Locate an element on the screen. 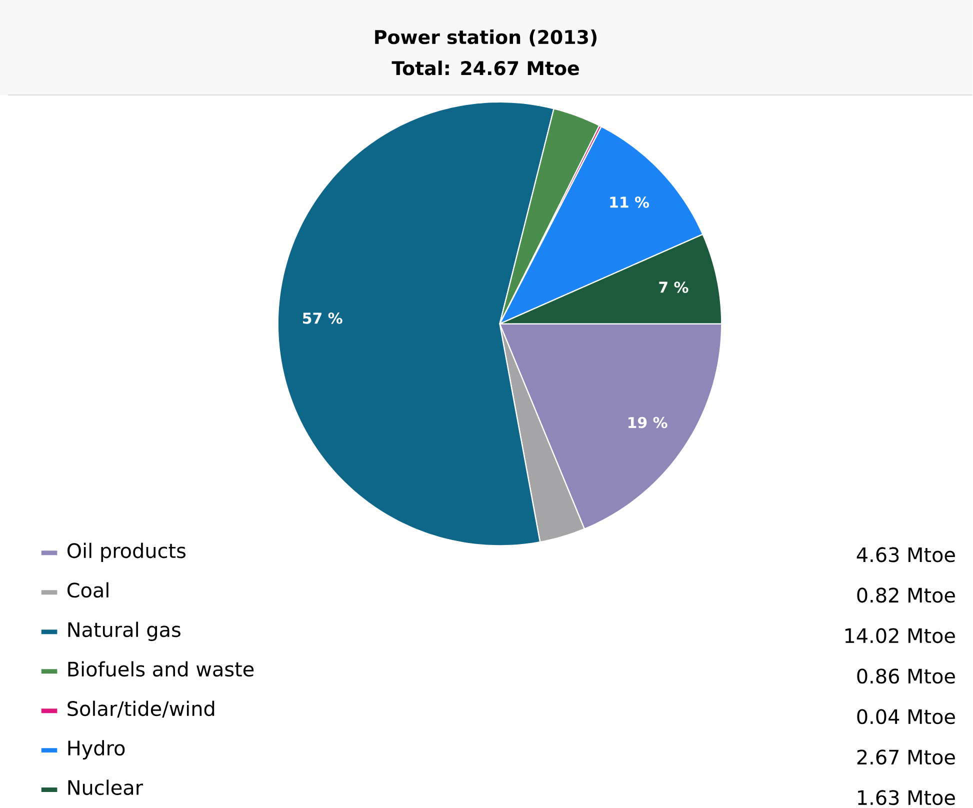 The height and width of the screenshot is (808, 973). data-label: 0.86 Mtoe is located at coordinates (906, 676).